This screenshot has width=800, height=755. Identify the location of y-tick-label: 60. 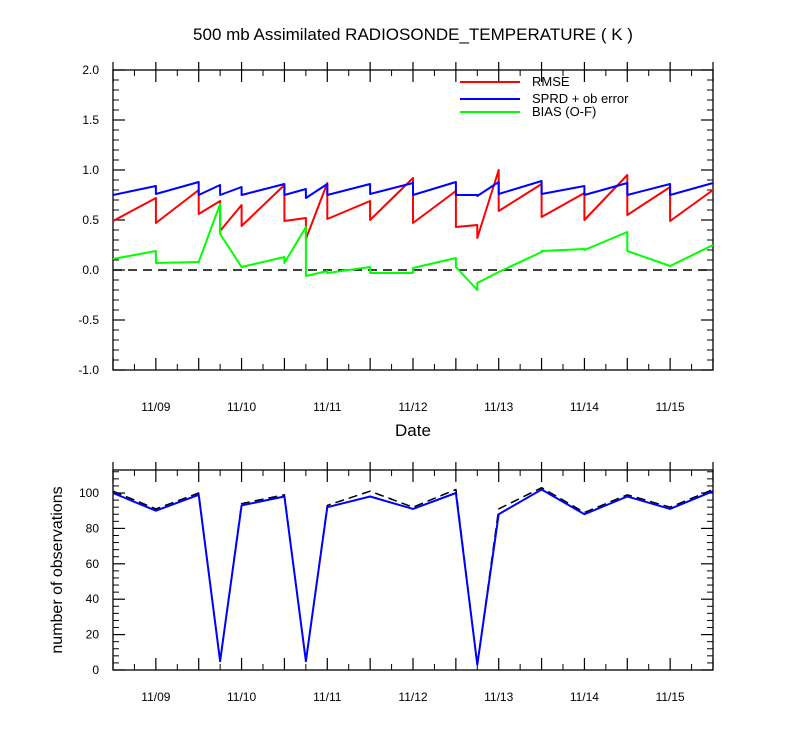
(93, 564).